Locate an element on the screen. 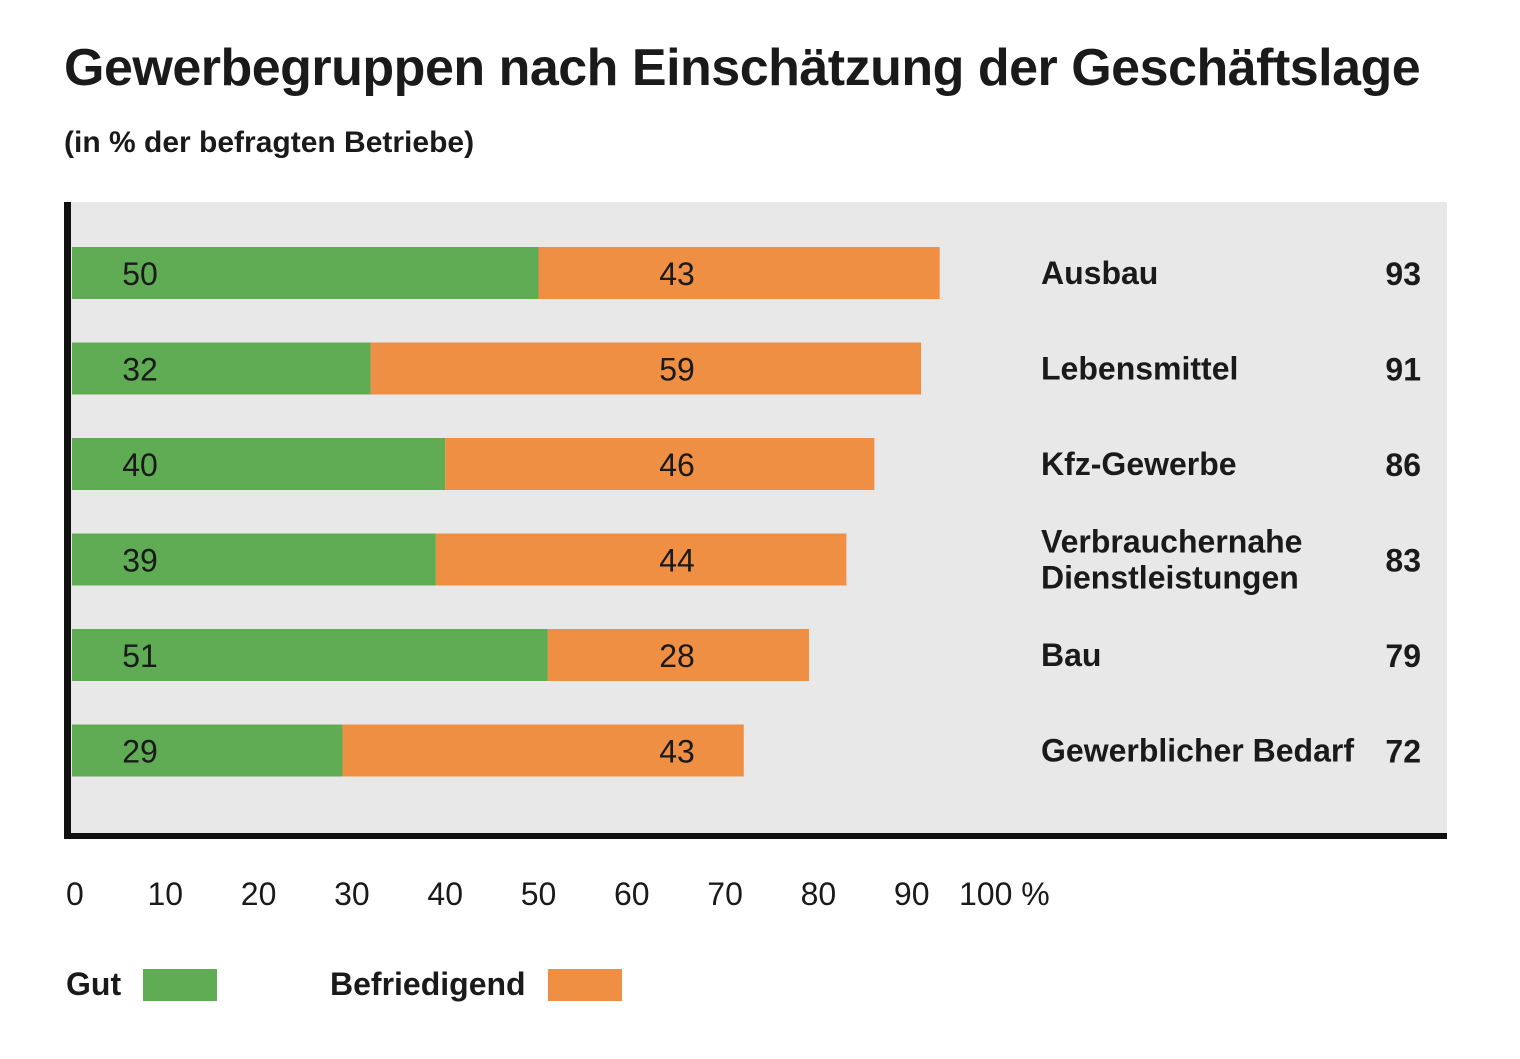 This screenshot has width=1520, height=1059. x-tick-label: 20 is located at coordinates (259, 894).